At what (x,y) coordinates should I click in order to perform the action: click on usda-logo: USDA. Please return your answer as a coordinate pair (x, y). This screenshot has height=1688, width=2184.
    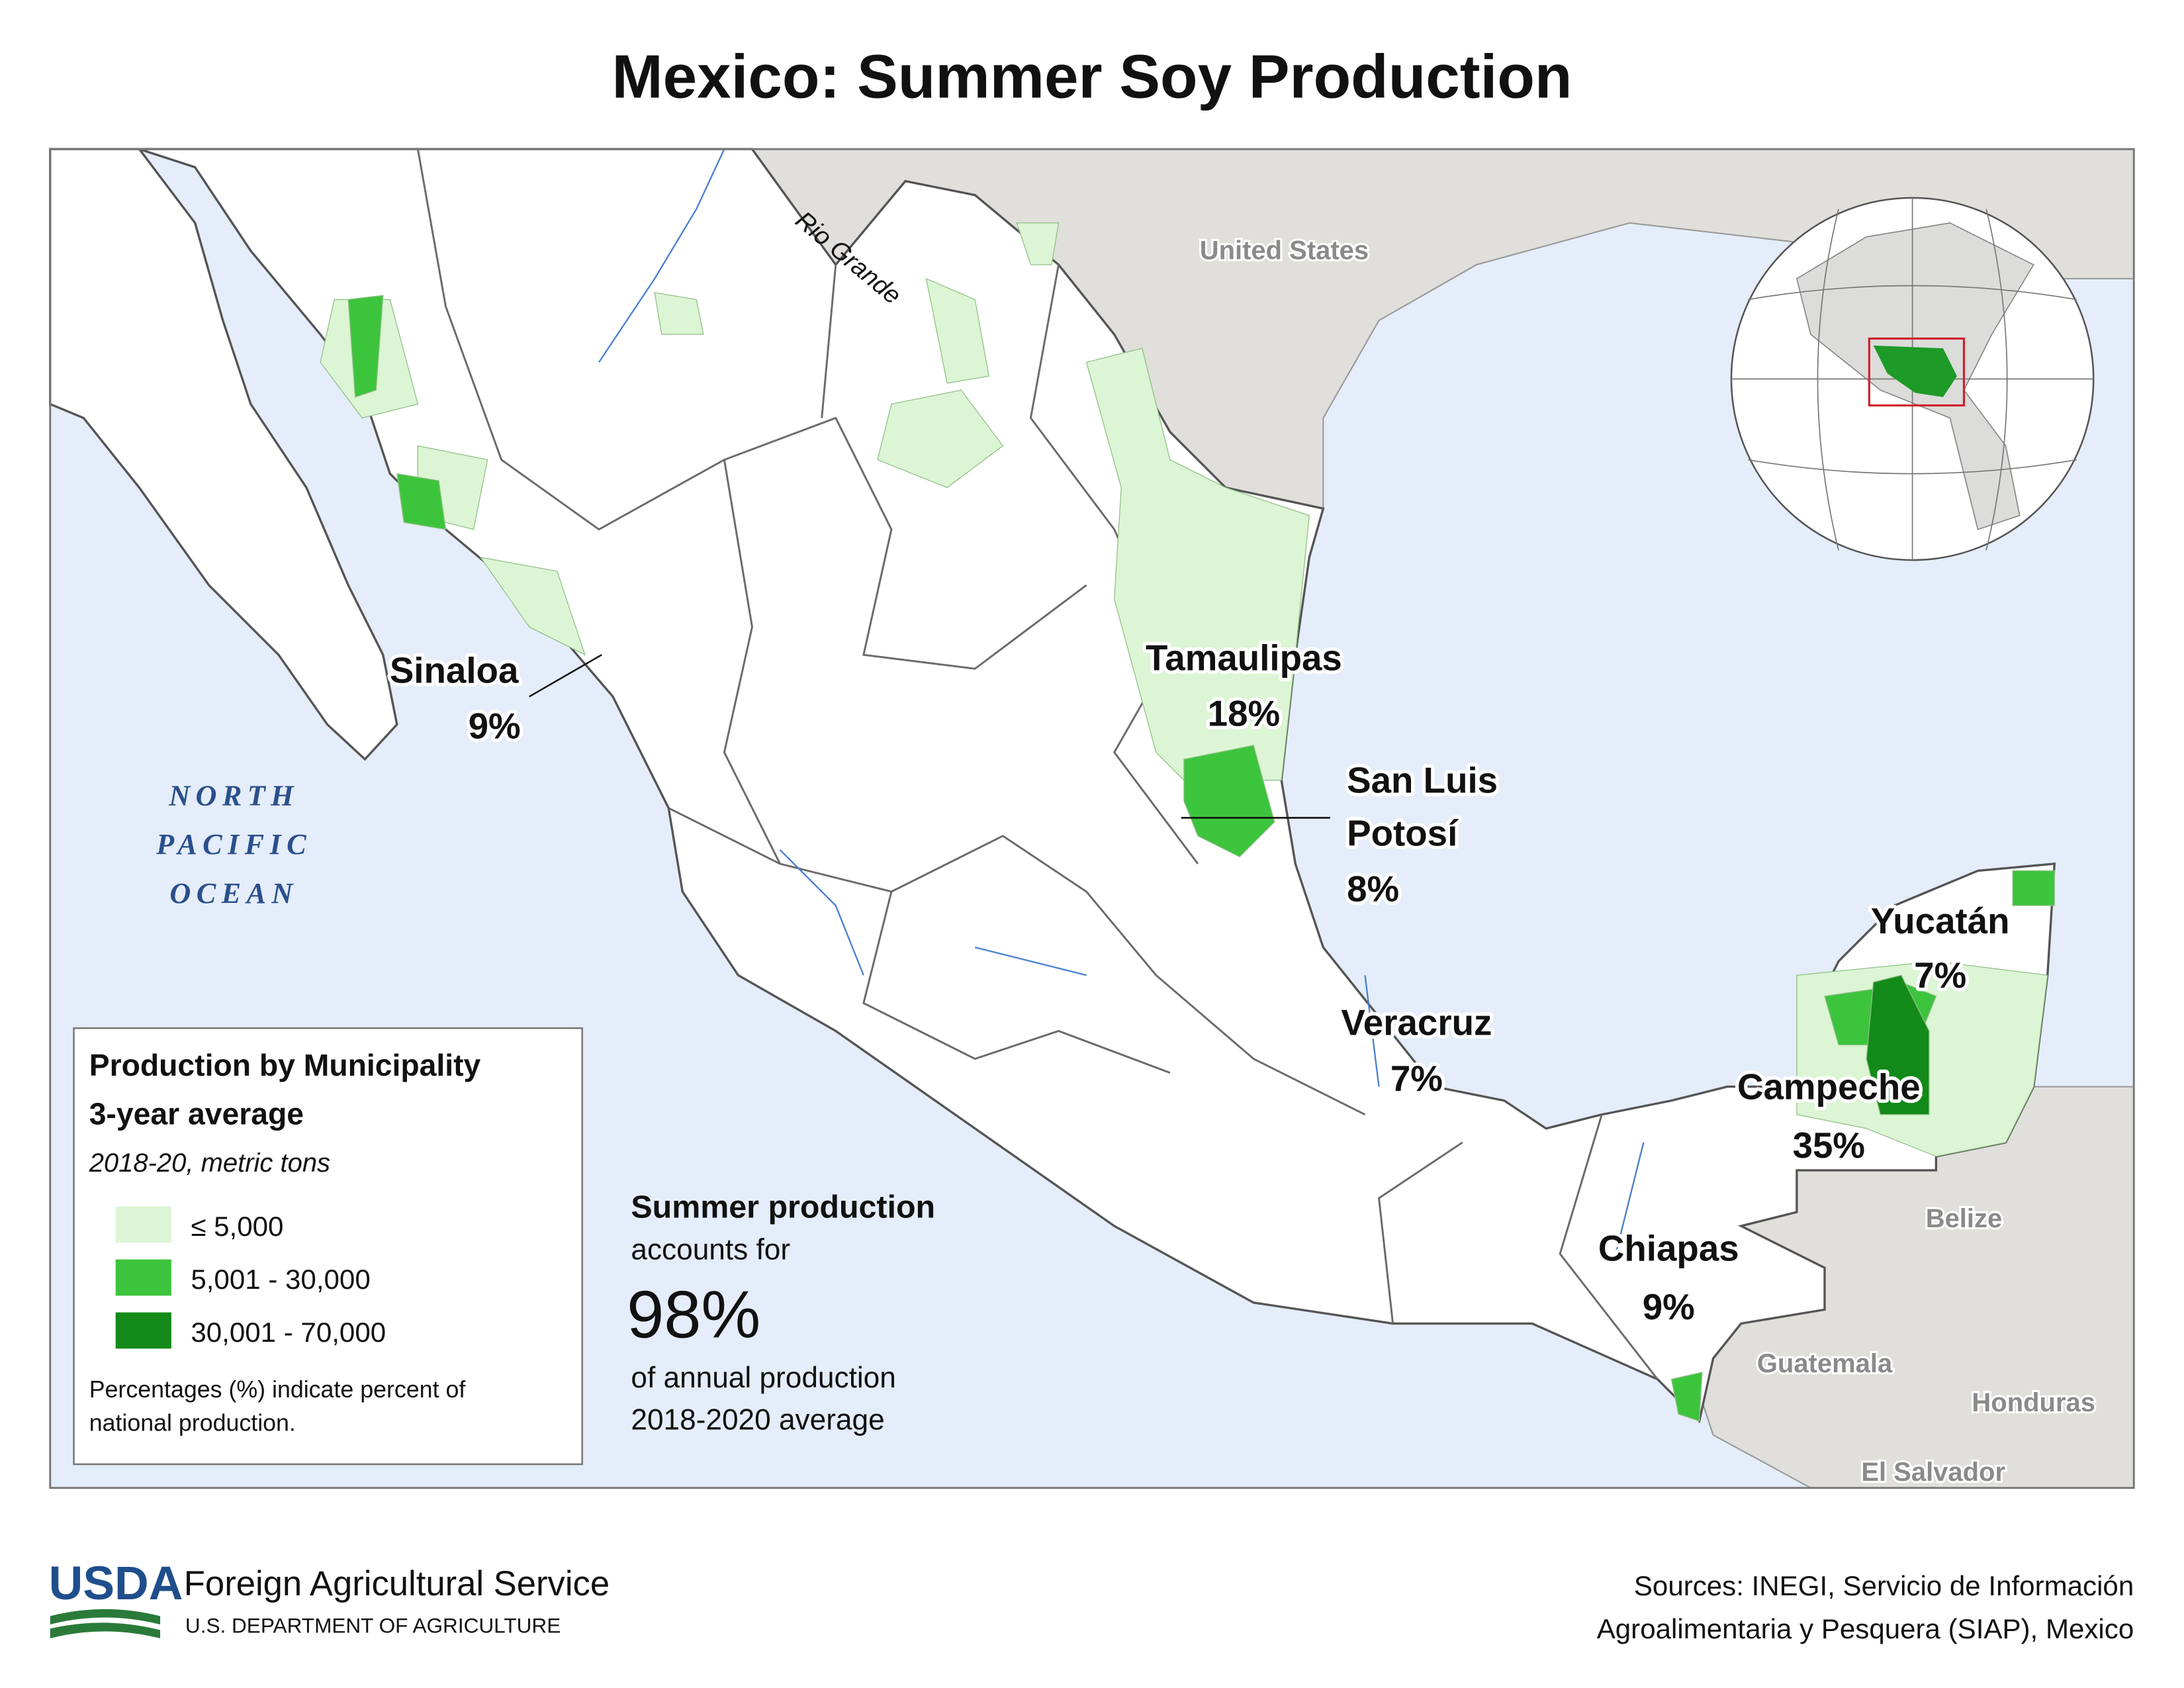
    Looking at the image, I should click on (116, 1583).